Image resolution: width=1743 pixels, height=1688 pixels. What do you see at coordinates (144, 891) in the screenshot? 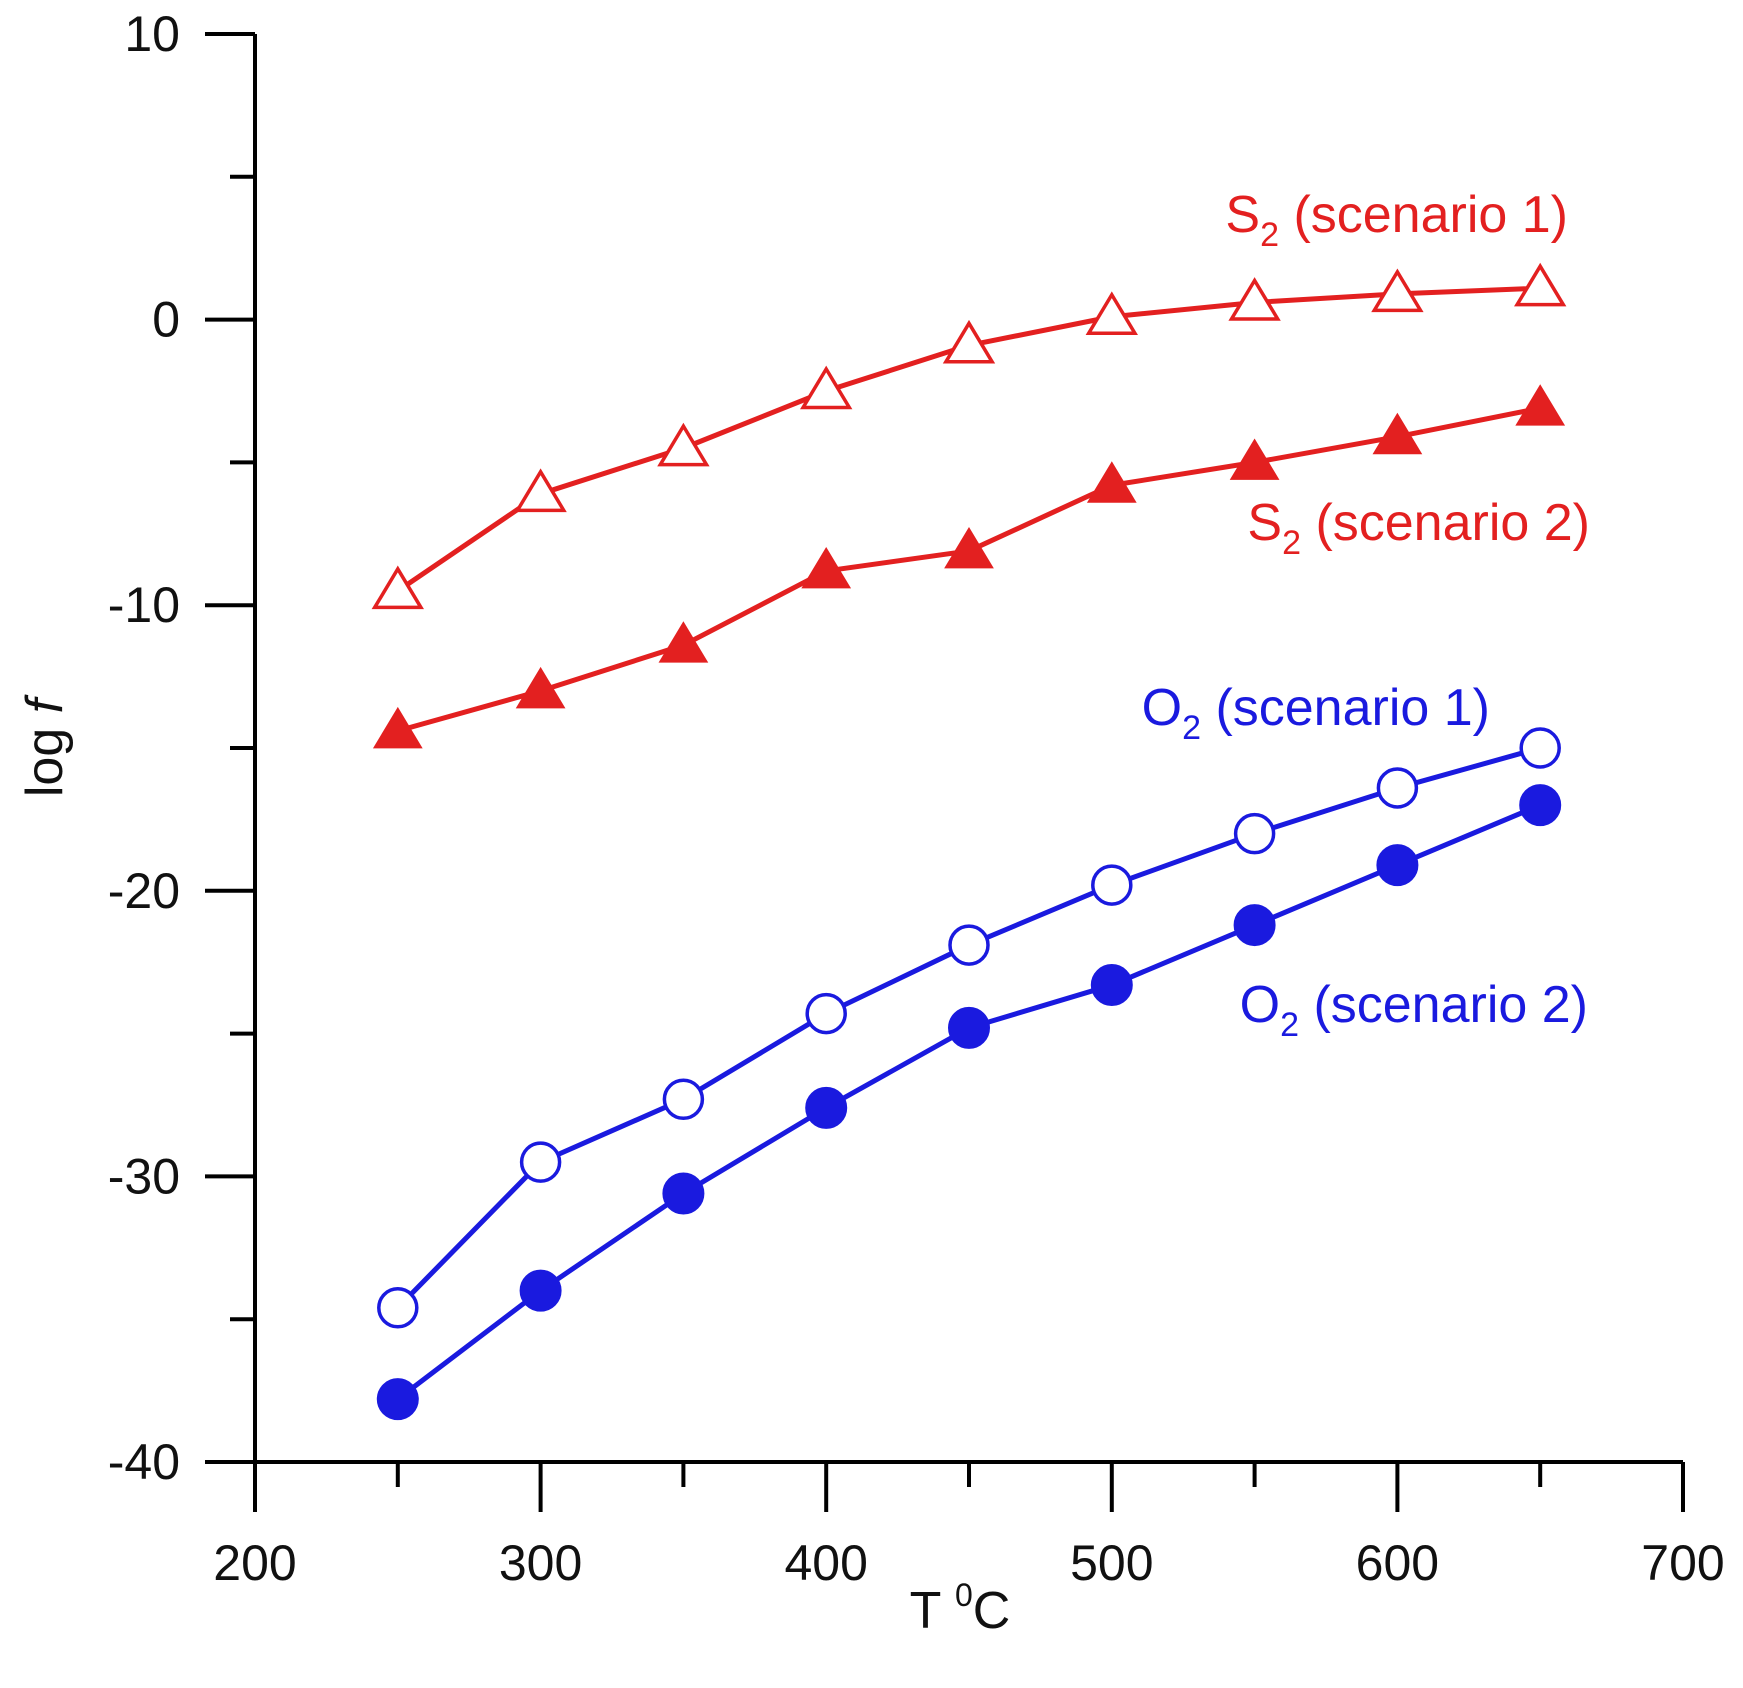
I see `y-tick-label: -20` at bounding box center [144, 891].